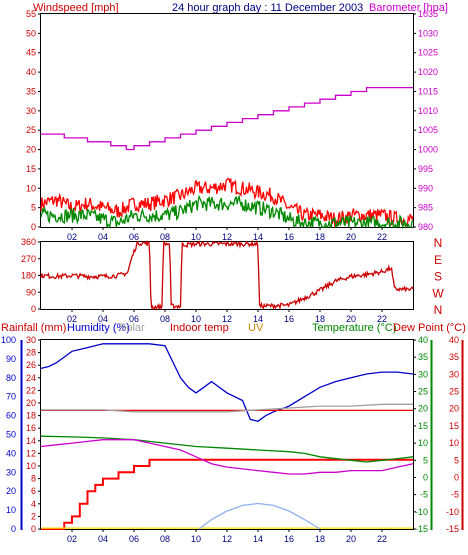 This screenshot has width=468, height=555. I want to click on rainfall-tick-label: 16, so click(31, 428).